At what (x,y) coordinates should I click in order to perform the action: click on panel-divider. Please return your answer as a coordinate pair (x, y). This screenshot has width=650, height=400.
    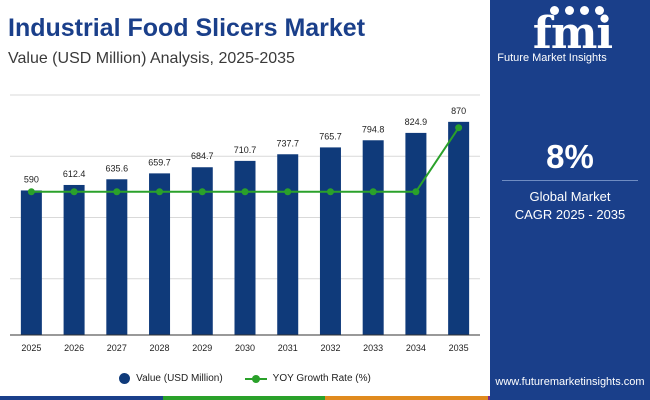
    Looking at the image, I should click on (570, 180).